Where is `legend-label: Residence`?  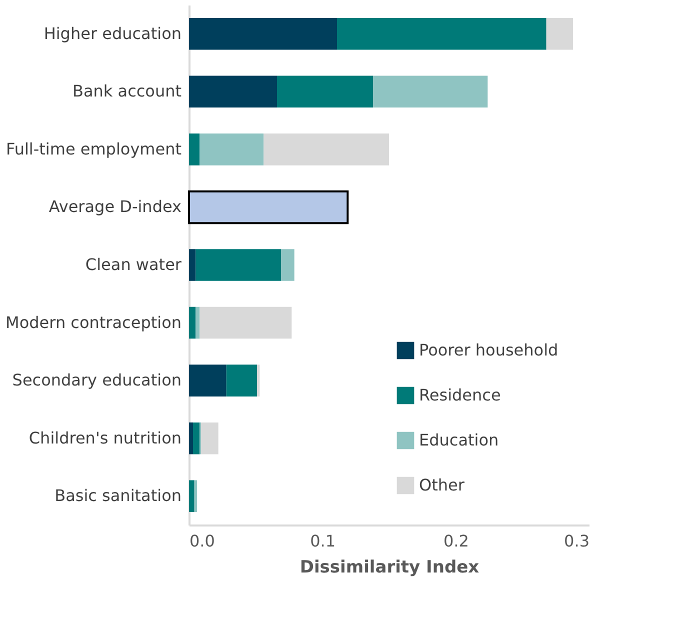 legend-label: Residence is located at coordinates (460, 395).